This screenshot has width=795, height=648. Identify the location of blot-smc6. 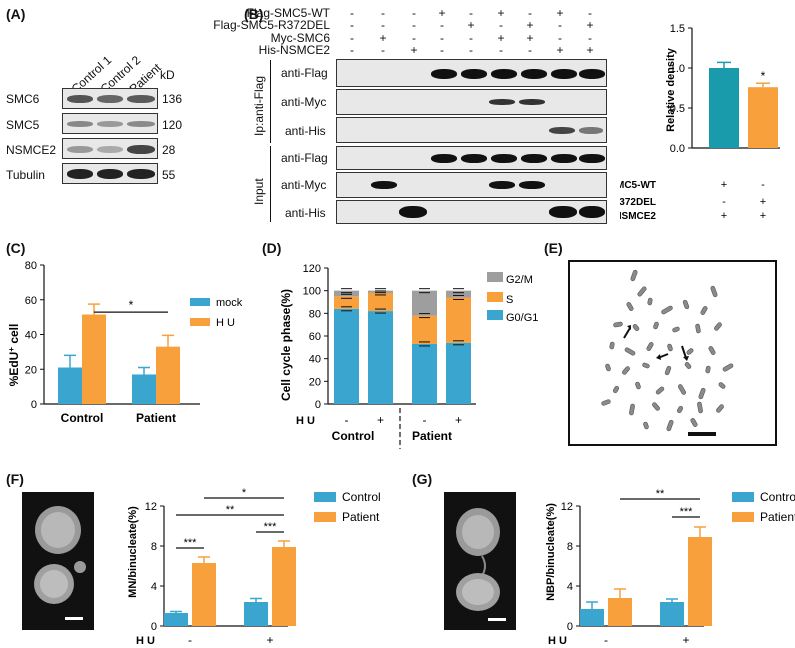
(110, 98).